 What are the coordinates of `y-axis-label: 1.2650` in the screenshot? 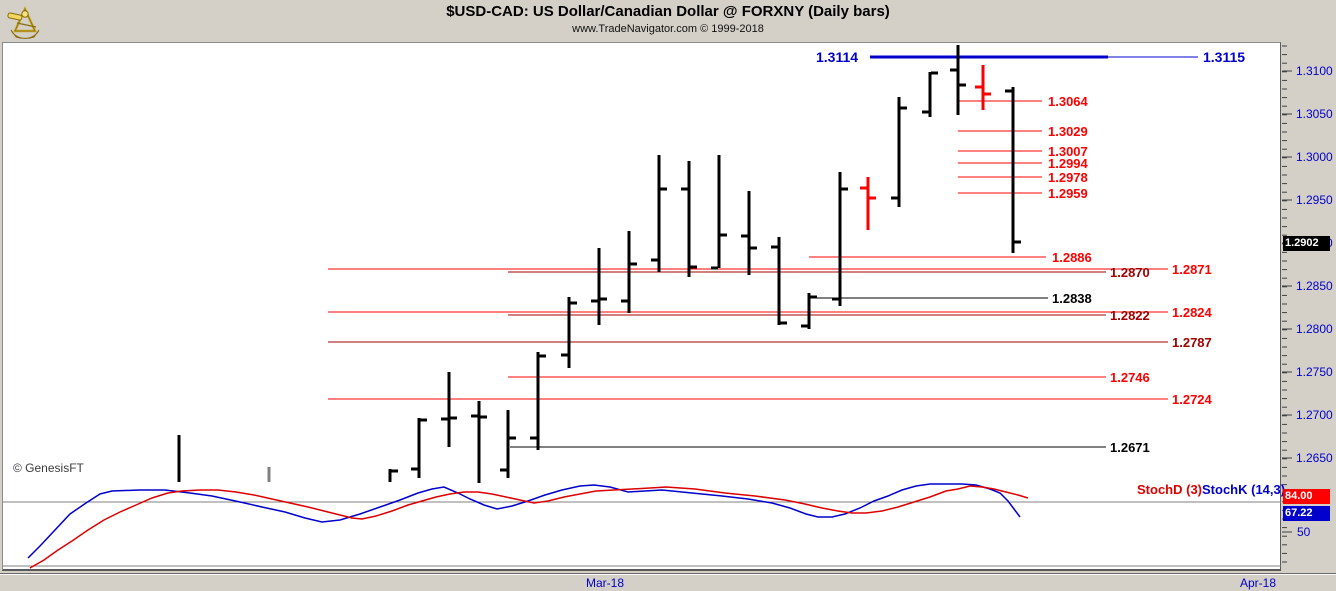 It's located at (1314, 458).